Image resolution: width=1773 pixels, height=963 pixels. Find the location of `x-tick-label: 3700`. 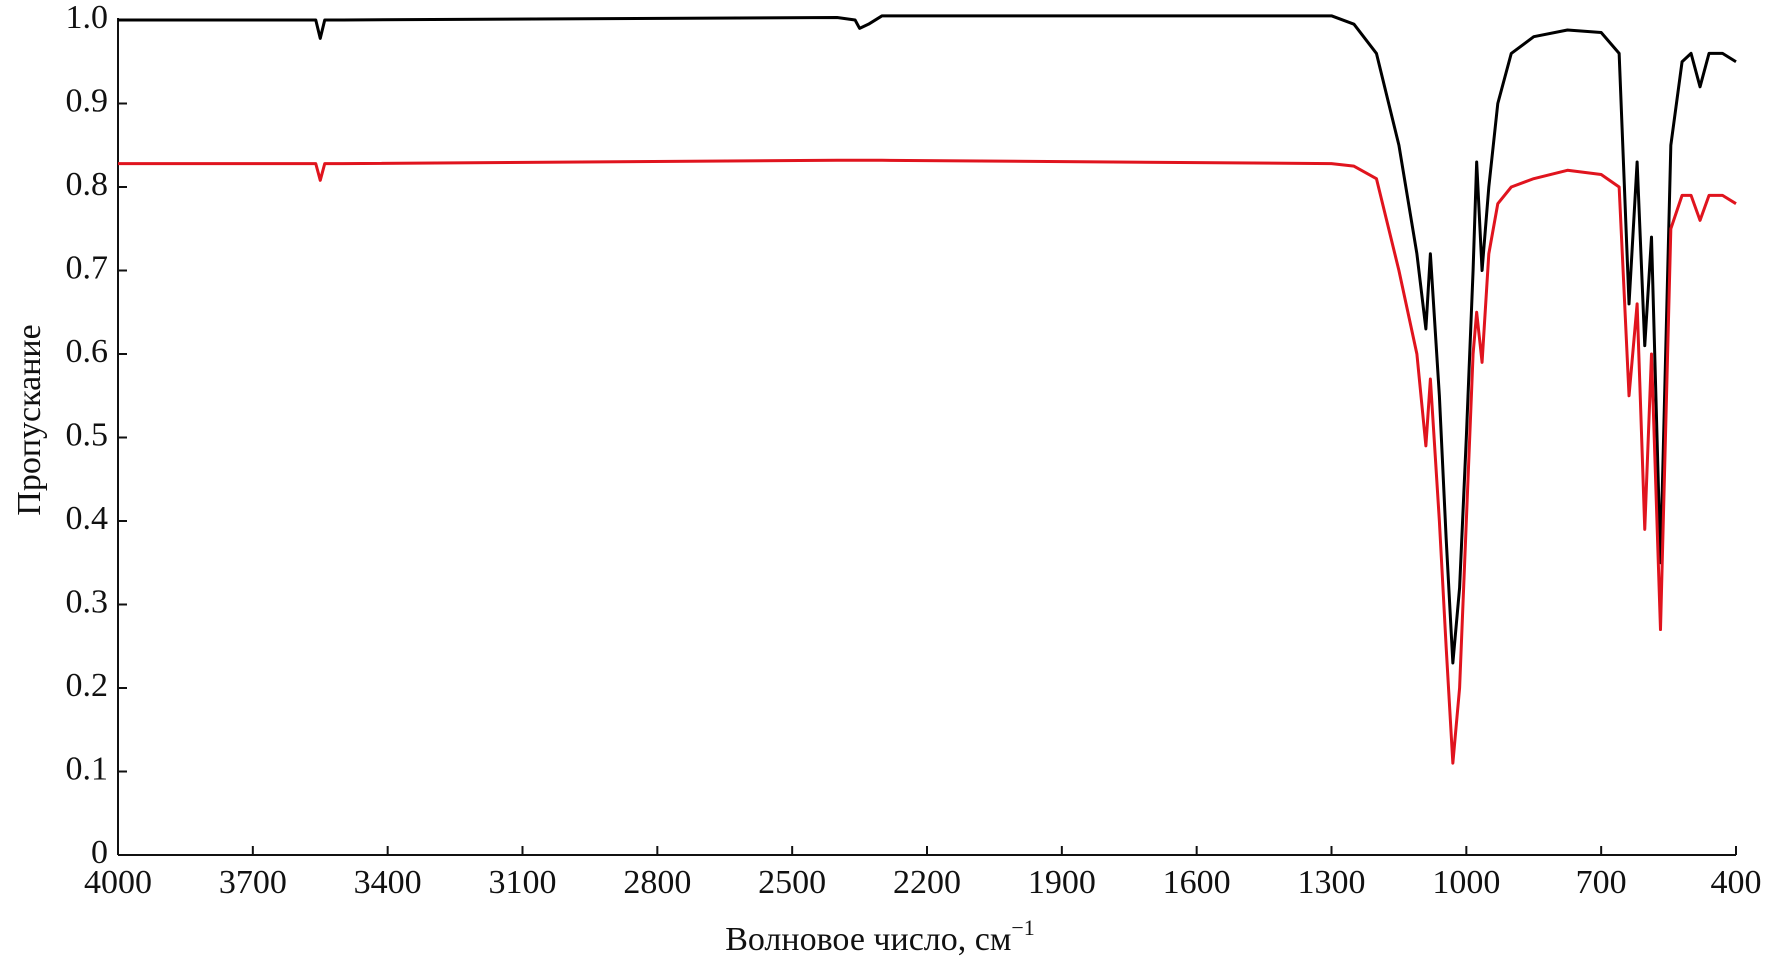

x-tick-label: 3700 is located at coordinates (253, 882).